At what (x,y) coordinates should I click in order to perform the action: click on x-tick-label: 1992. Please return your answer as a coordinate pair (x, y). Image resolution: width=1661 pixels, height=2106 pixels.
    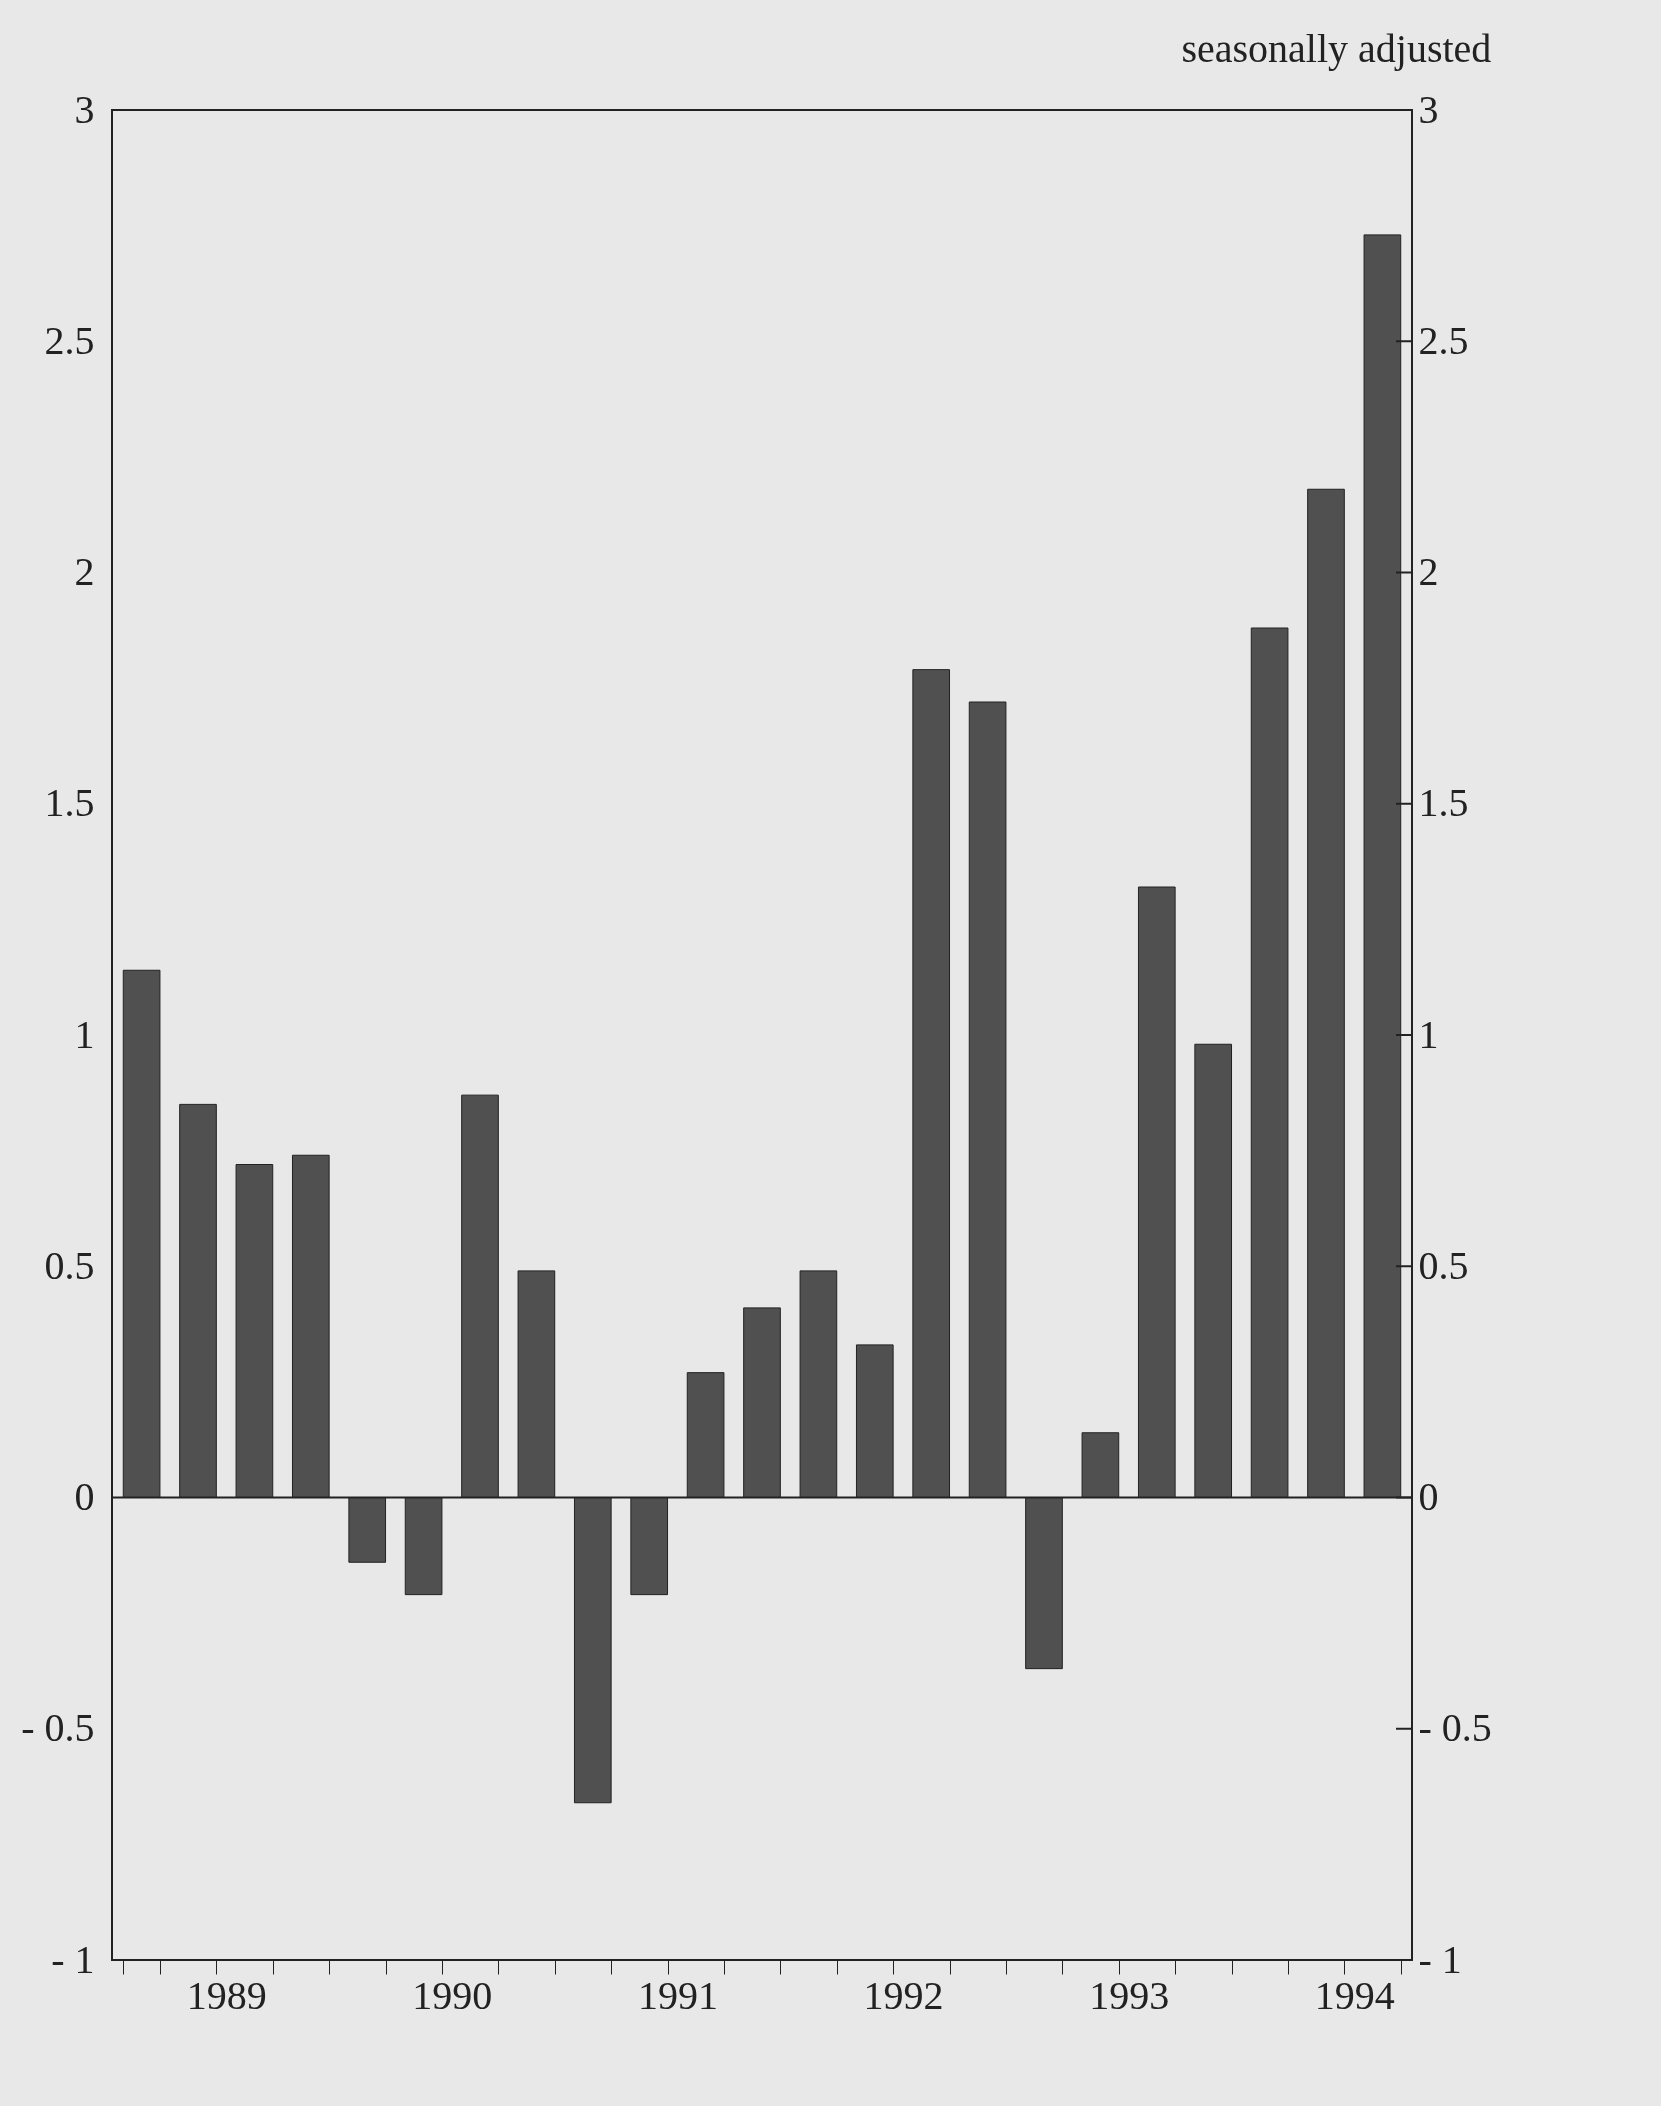
    Looking at the image, I should click on (903, 1995).